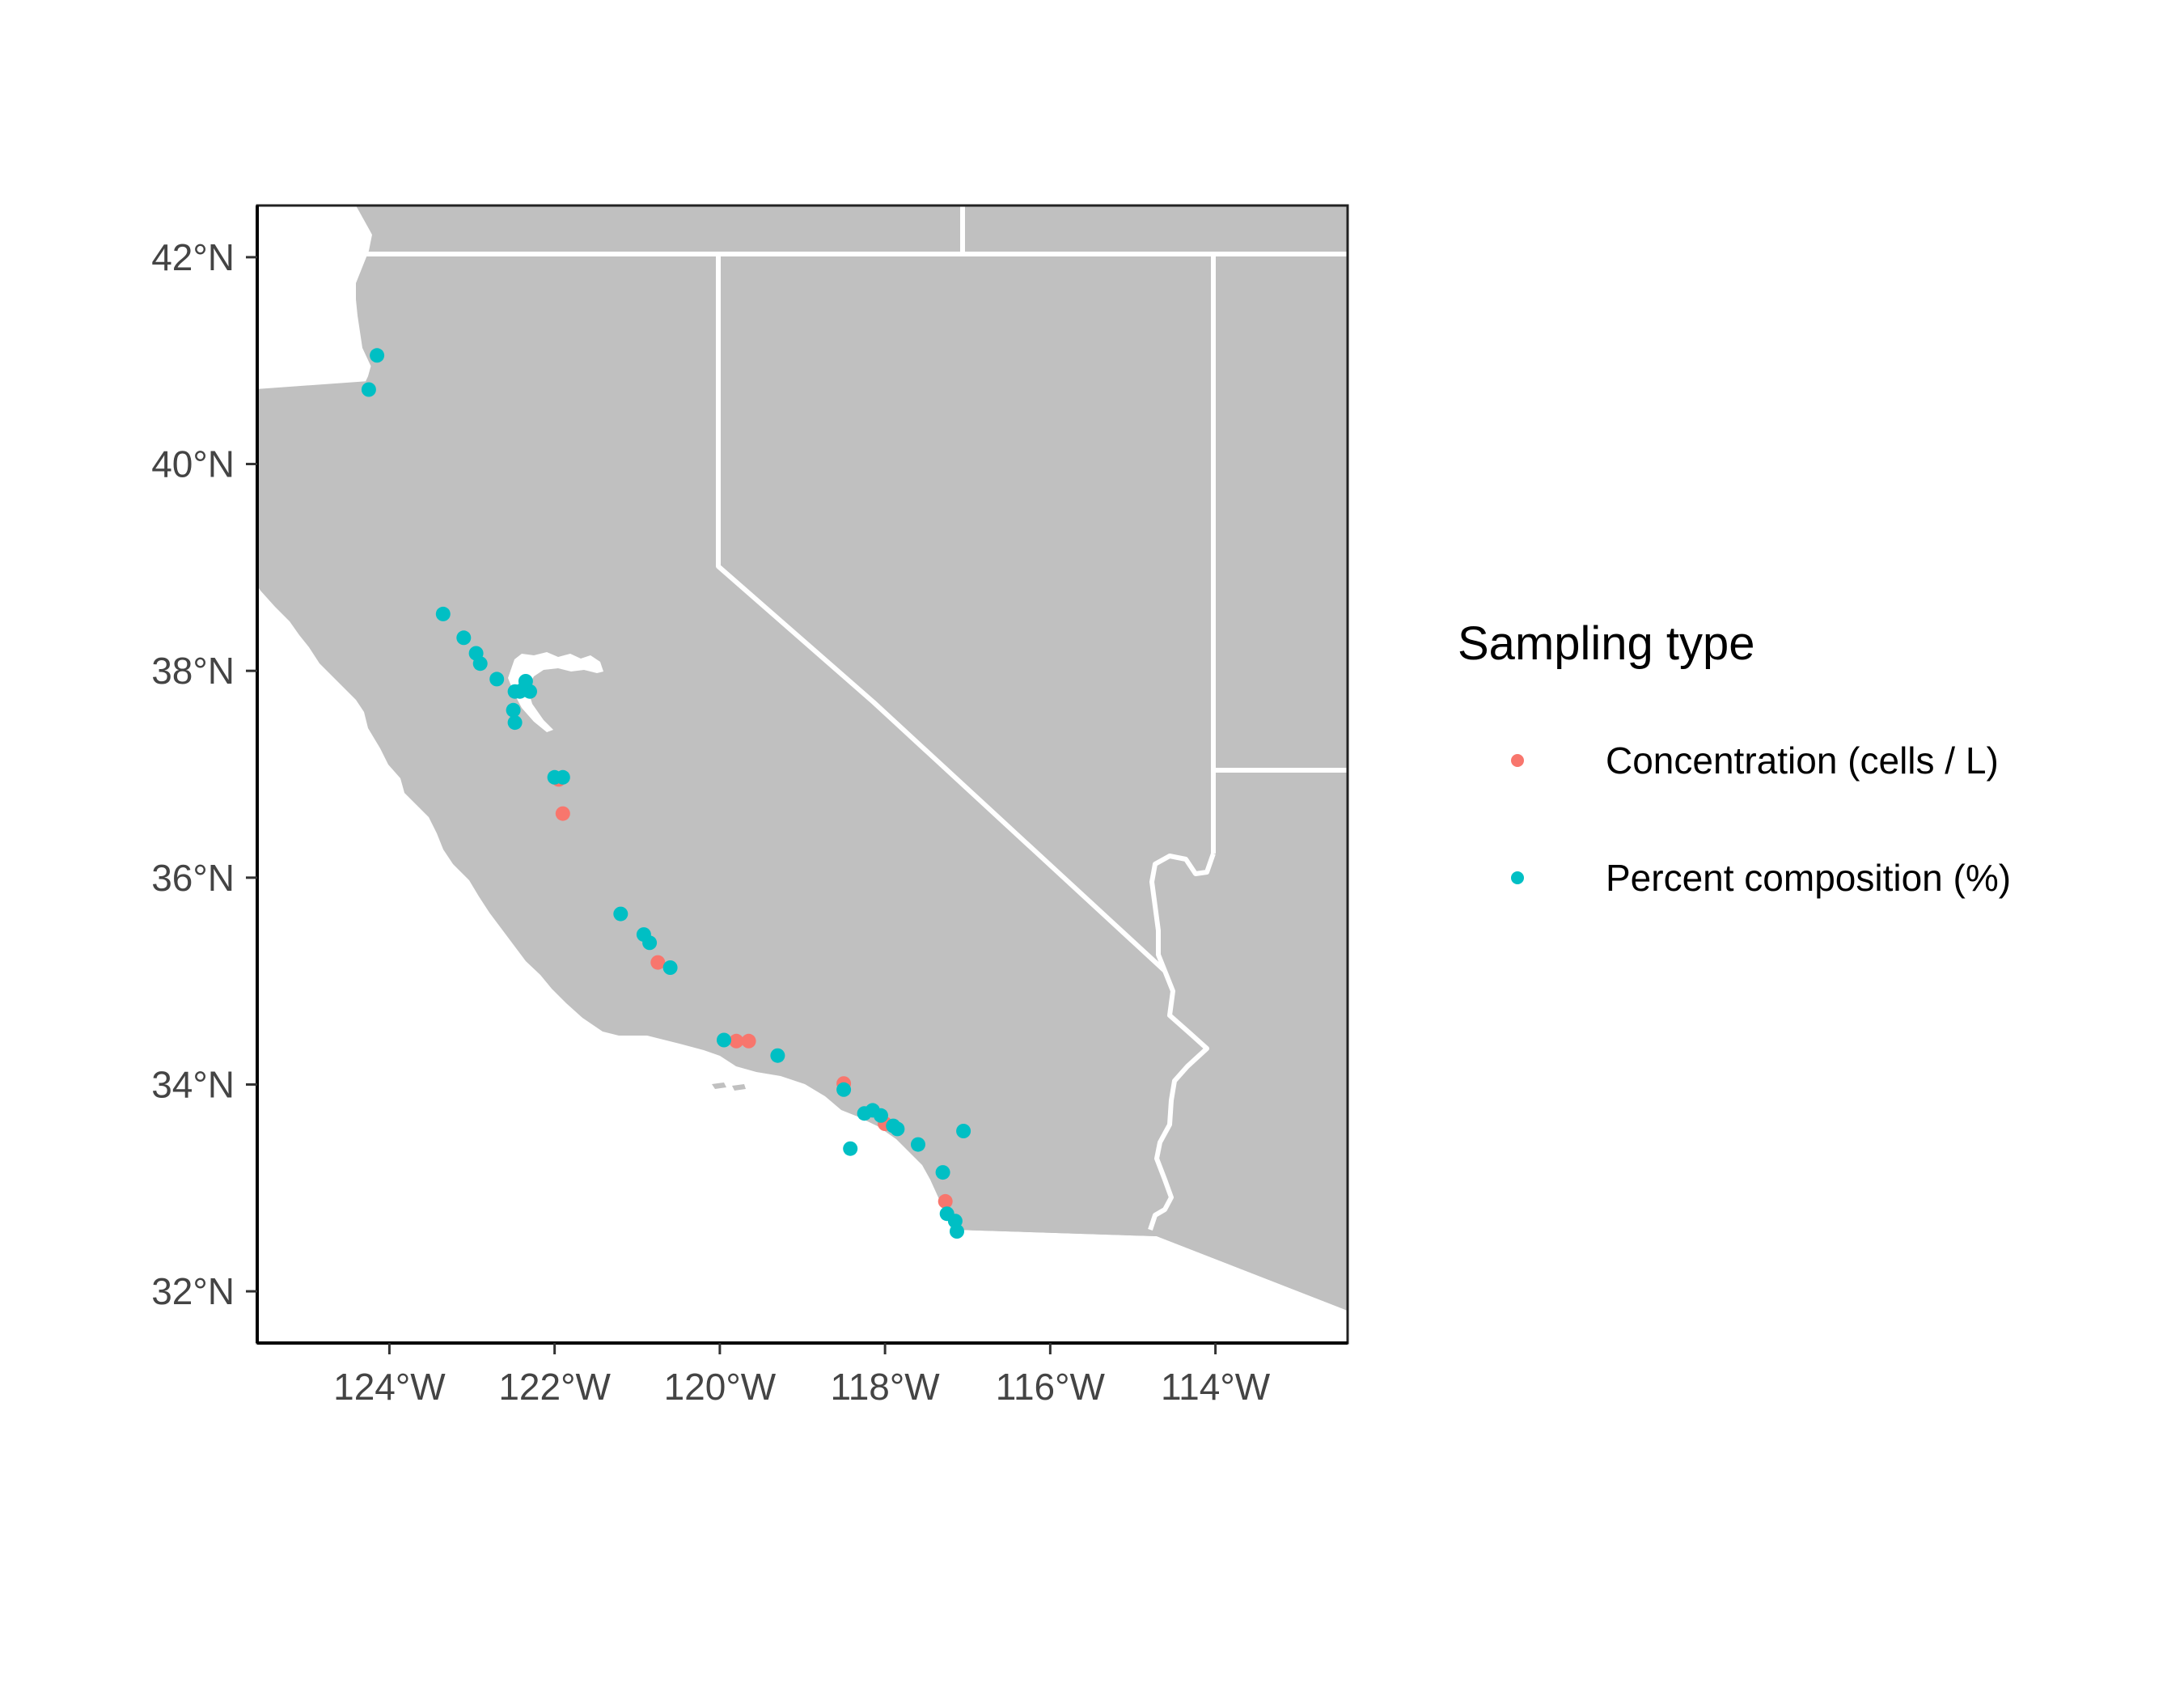 Image resolution: width=2184 pixels, height=1699 pixels. What do you see at coordinates (204, 774) in the screenshot?
I see `y-ticks: 32°N 34°N 36°N 38°N 40°N 42°N` at bounding box center [204, 774].